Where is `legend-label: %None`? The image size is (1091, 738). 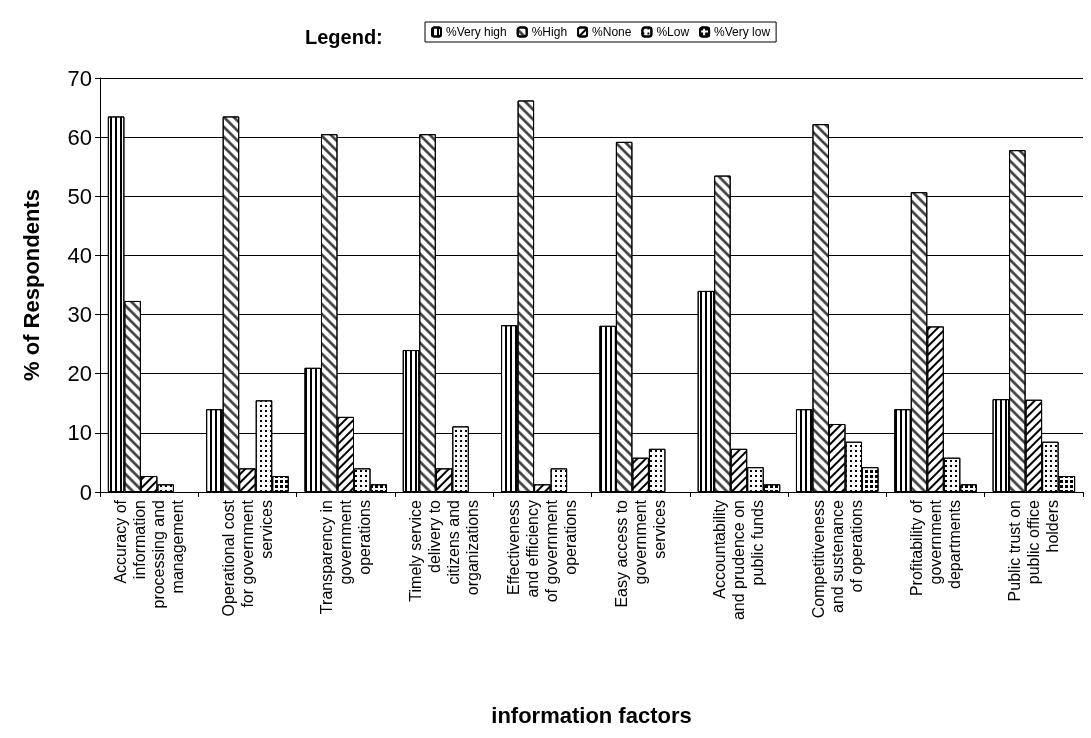 legend-label: %None is located at coordinates (612, 32).